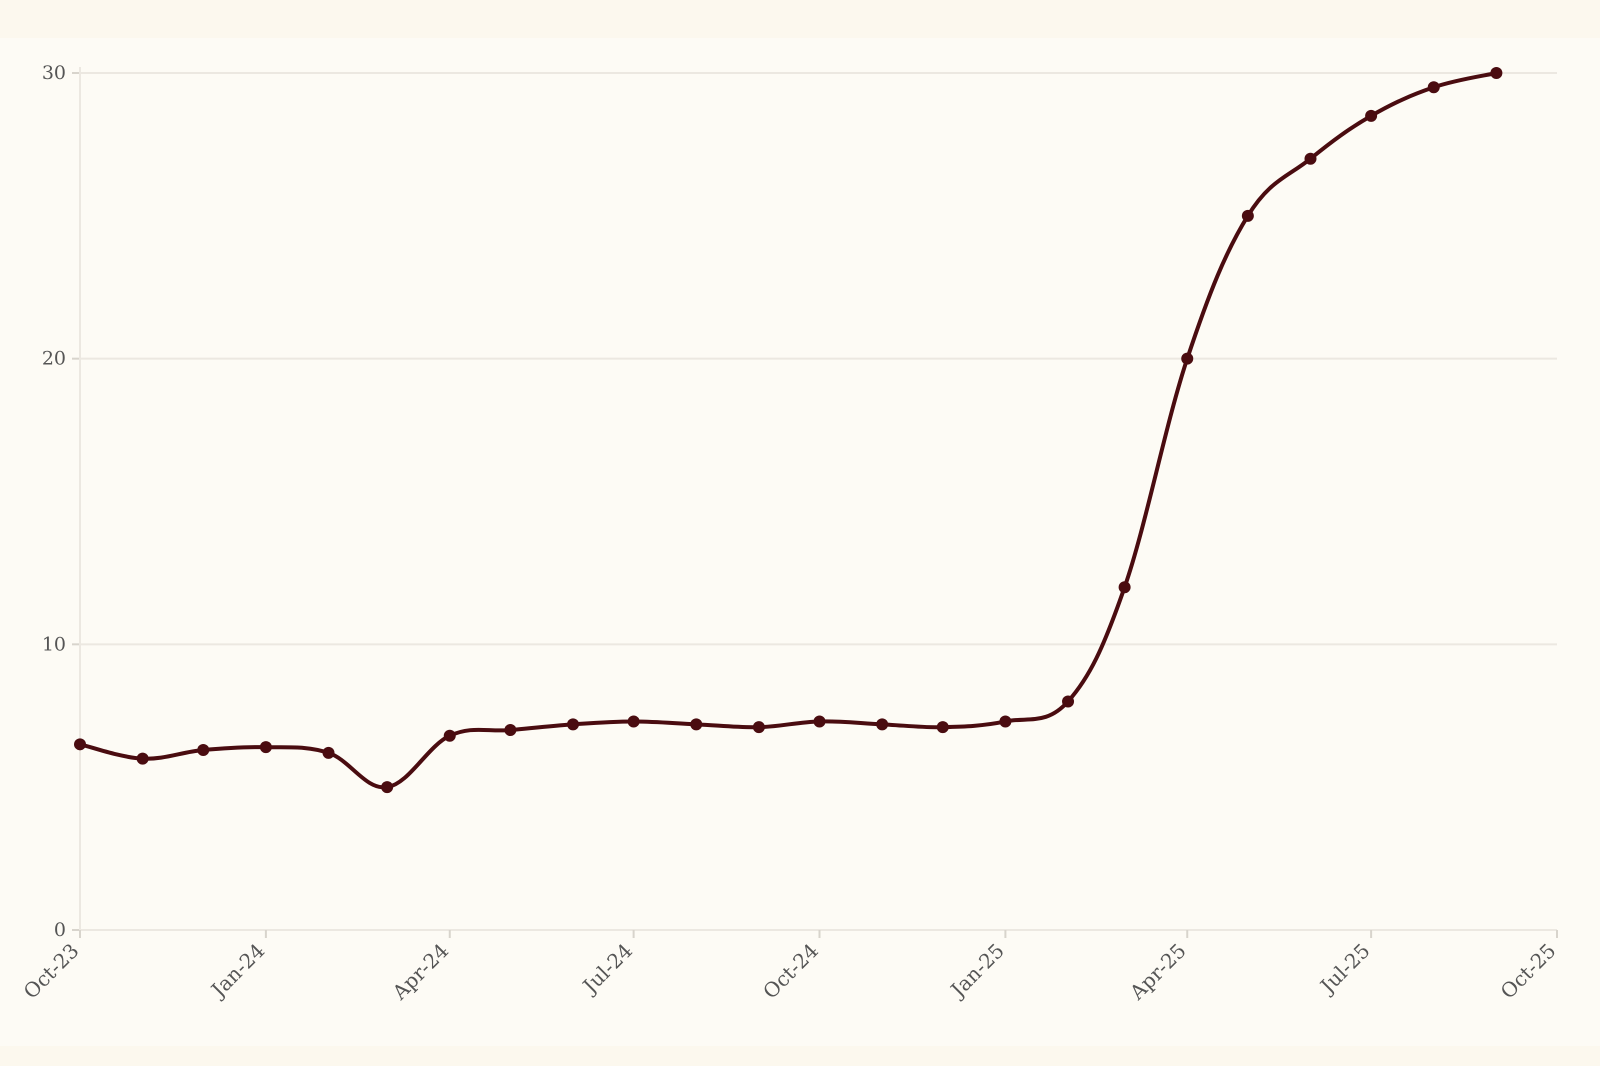 The width and height of the screenshot is (1600, 1066). I want to click on x-tick-label: Apr-25, so click(1157, 972).